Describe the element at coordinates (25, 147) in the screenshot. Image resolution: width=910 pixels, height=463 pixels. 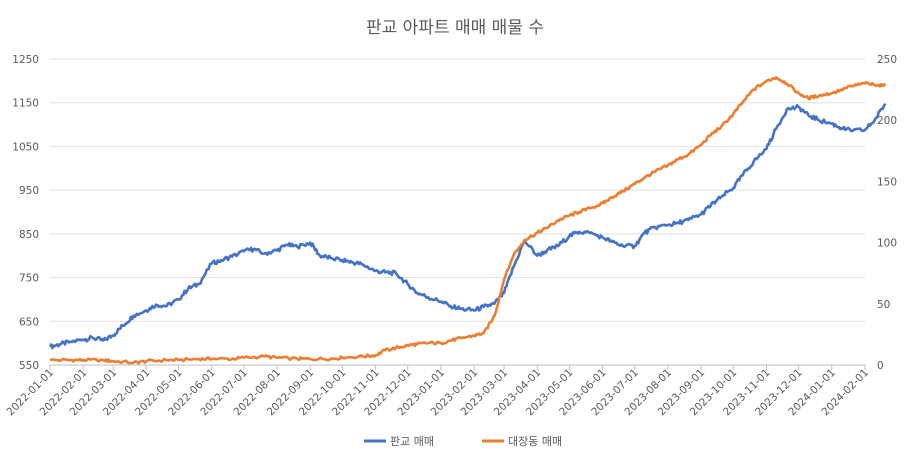
I see `y-left-tick-label: 1050` at that location.